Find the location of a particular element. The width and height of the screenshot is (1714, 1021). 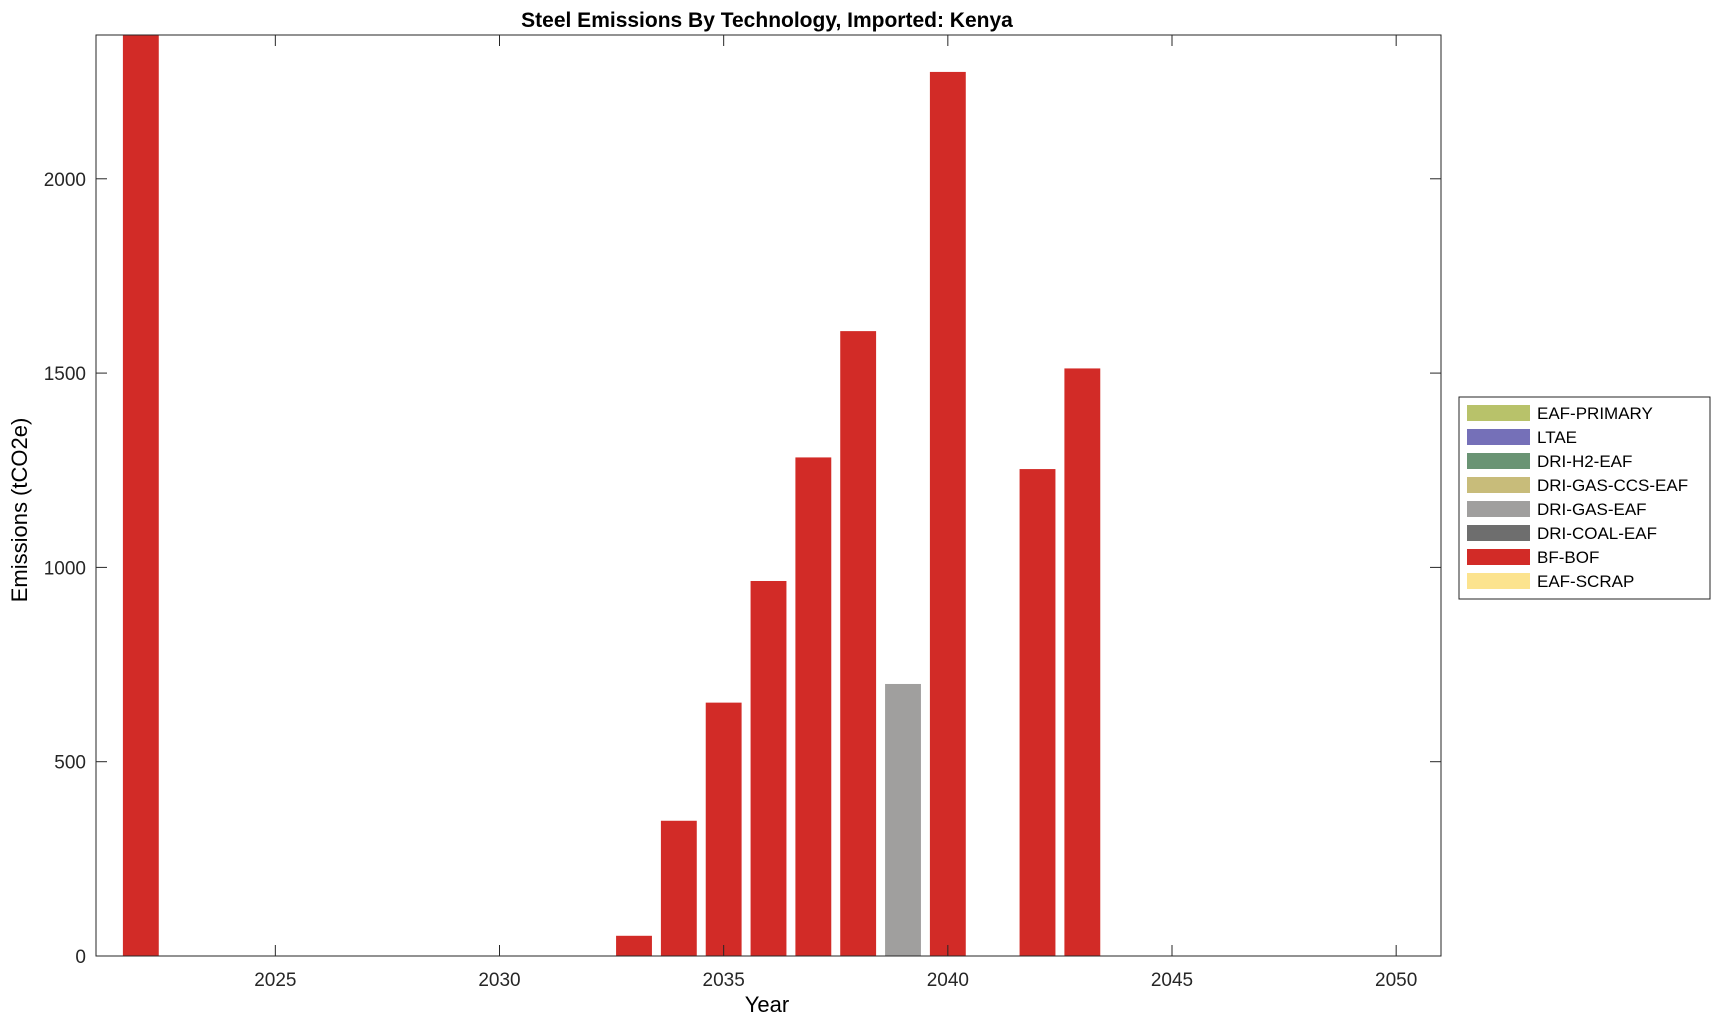

y-tick-label: 1000 is located at coordinates (65, 568).